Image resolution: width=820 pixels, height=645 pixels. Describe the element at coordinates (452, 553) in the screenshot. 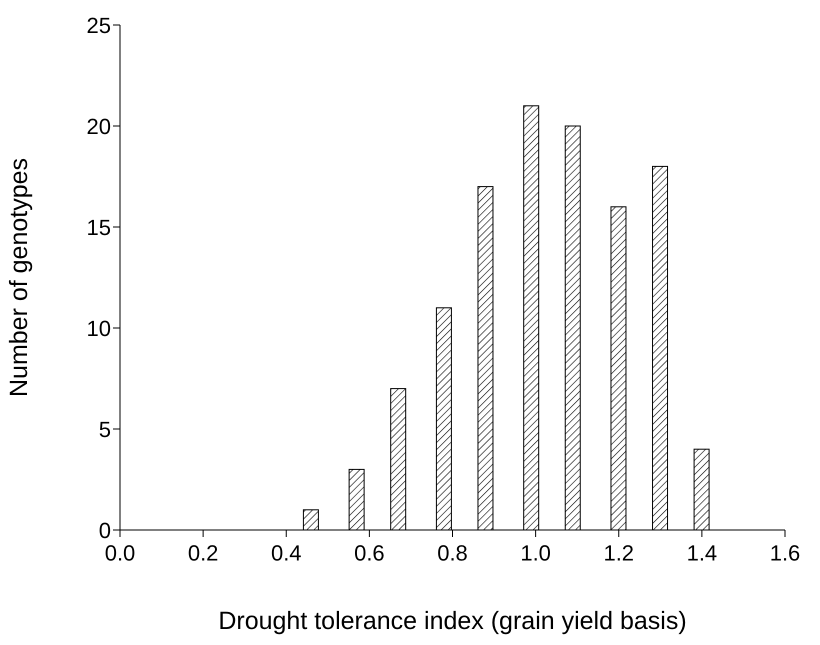

I see `x-tick-label: 0.8` at that location.